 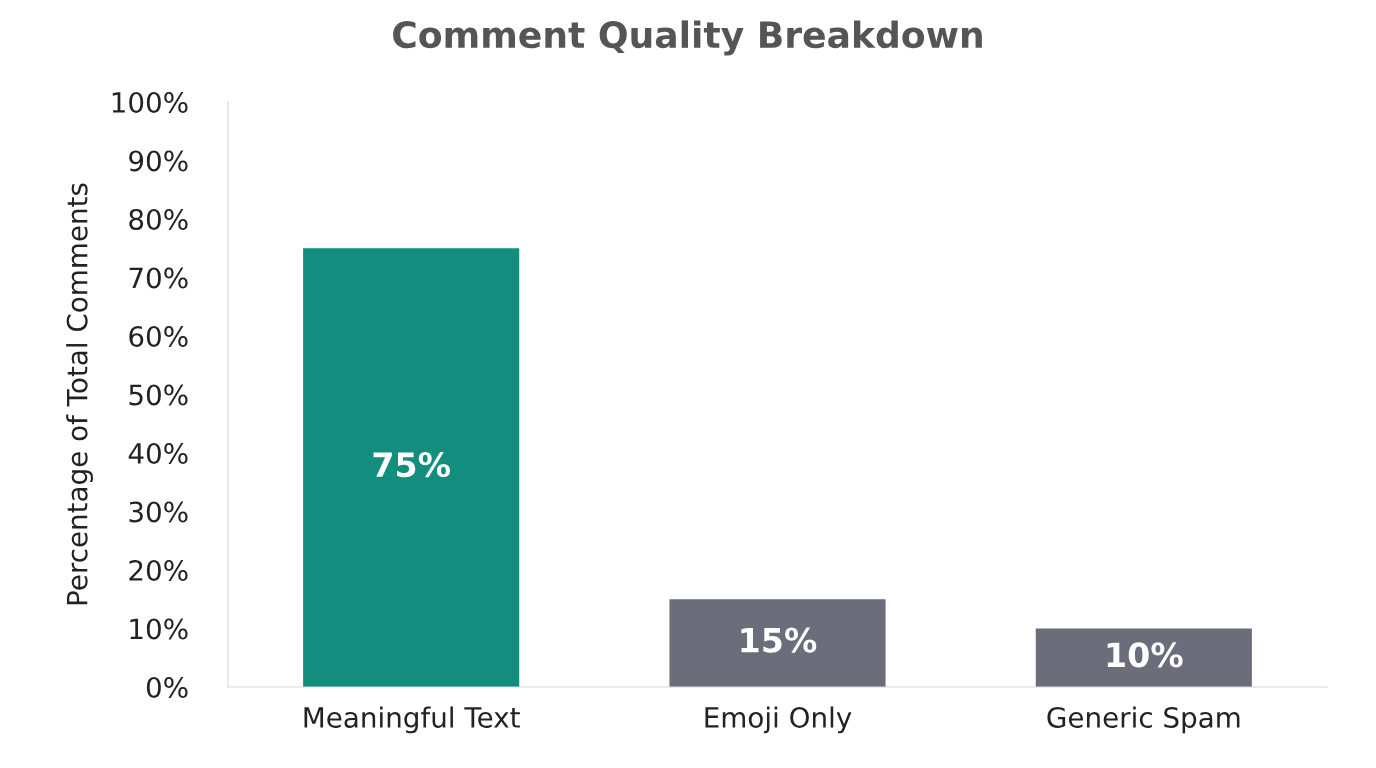 What do you see at coordinates (412, 720) in the screenshot?
I see `x-tick-label: Meaningful Text` at bounding box center [412, 720].